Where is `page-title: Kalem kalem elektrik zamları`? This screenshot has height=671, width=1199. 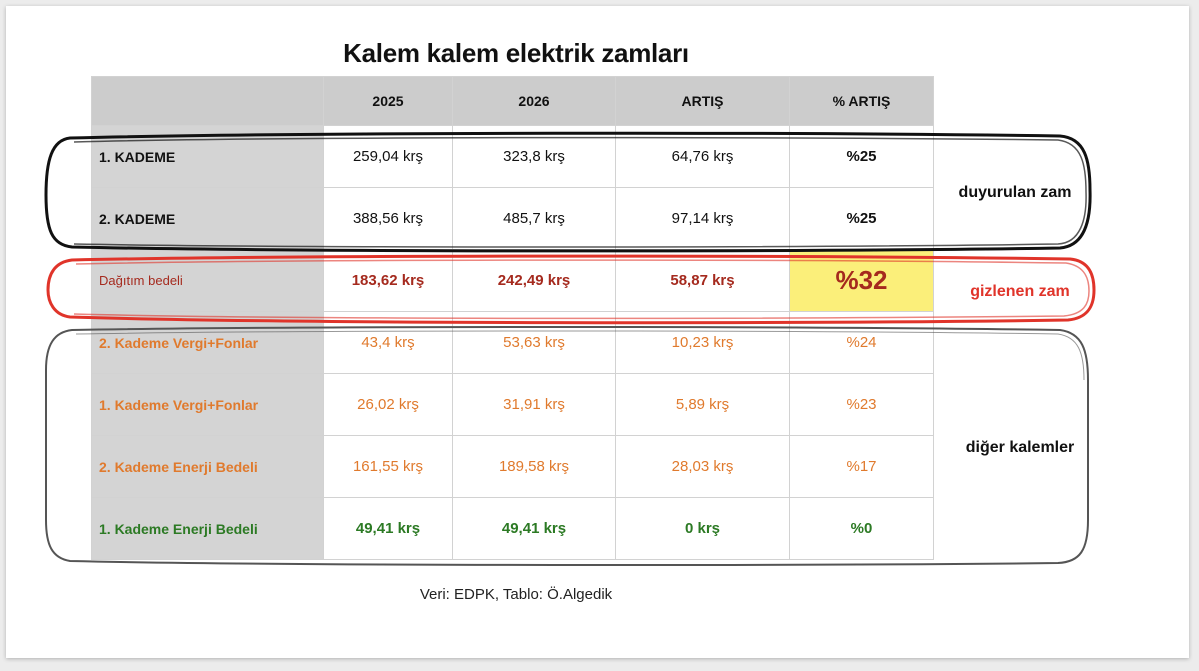
page-title: Kalem kalem elektrik zamları is located at coordinates (516, 53).